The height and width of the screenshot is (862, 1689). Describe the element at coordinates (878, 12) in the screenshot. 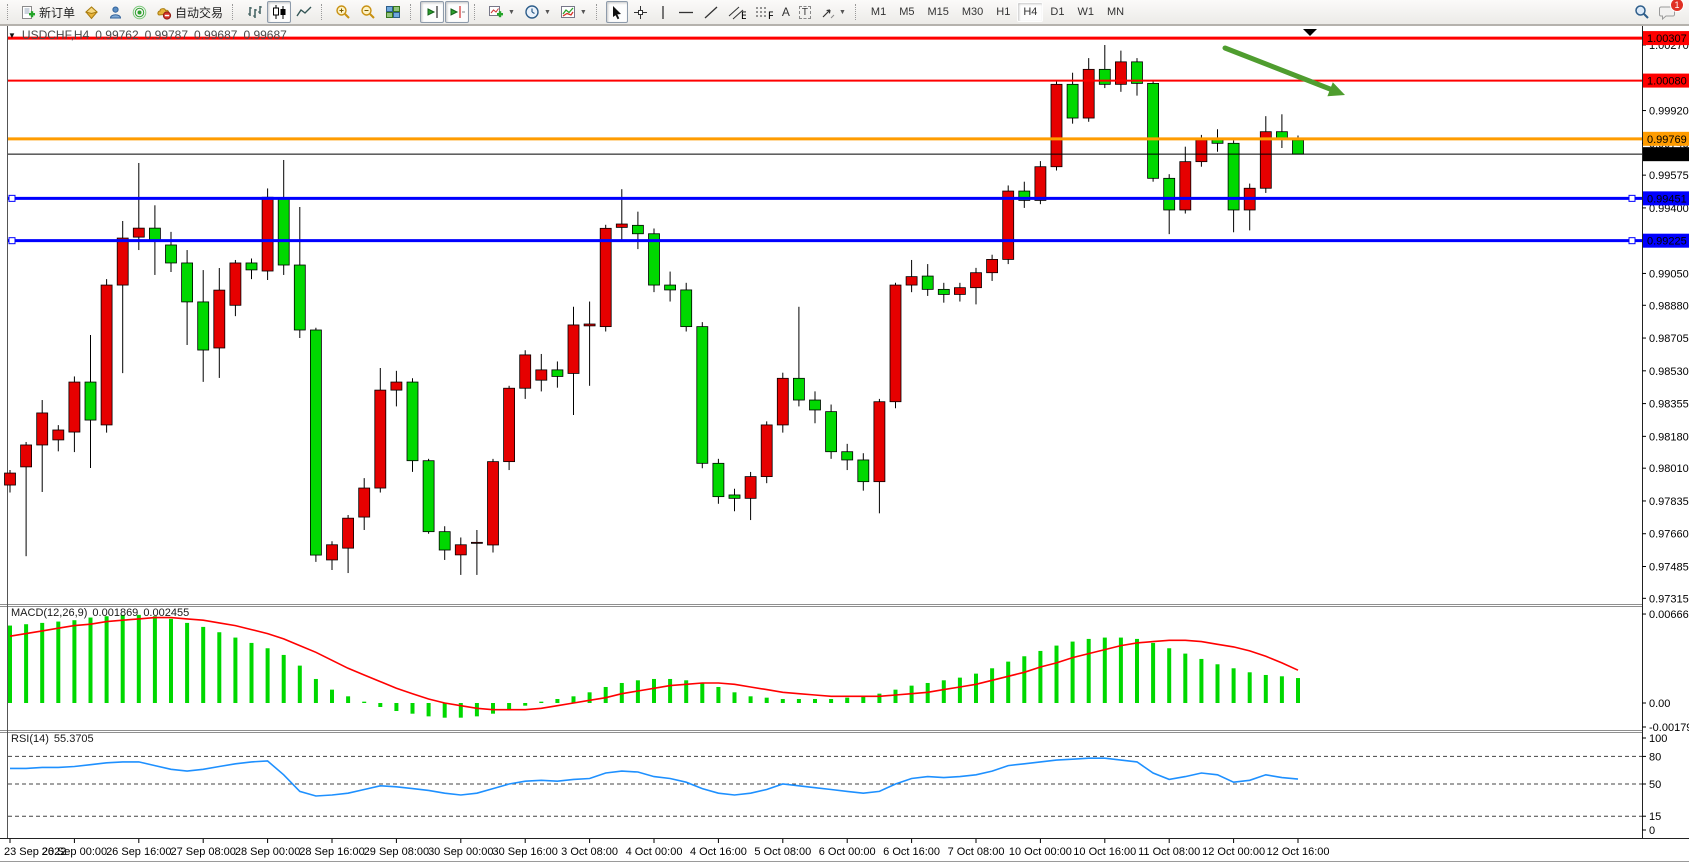

I see `tab-timeframe-m1: M1` at that location.